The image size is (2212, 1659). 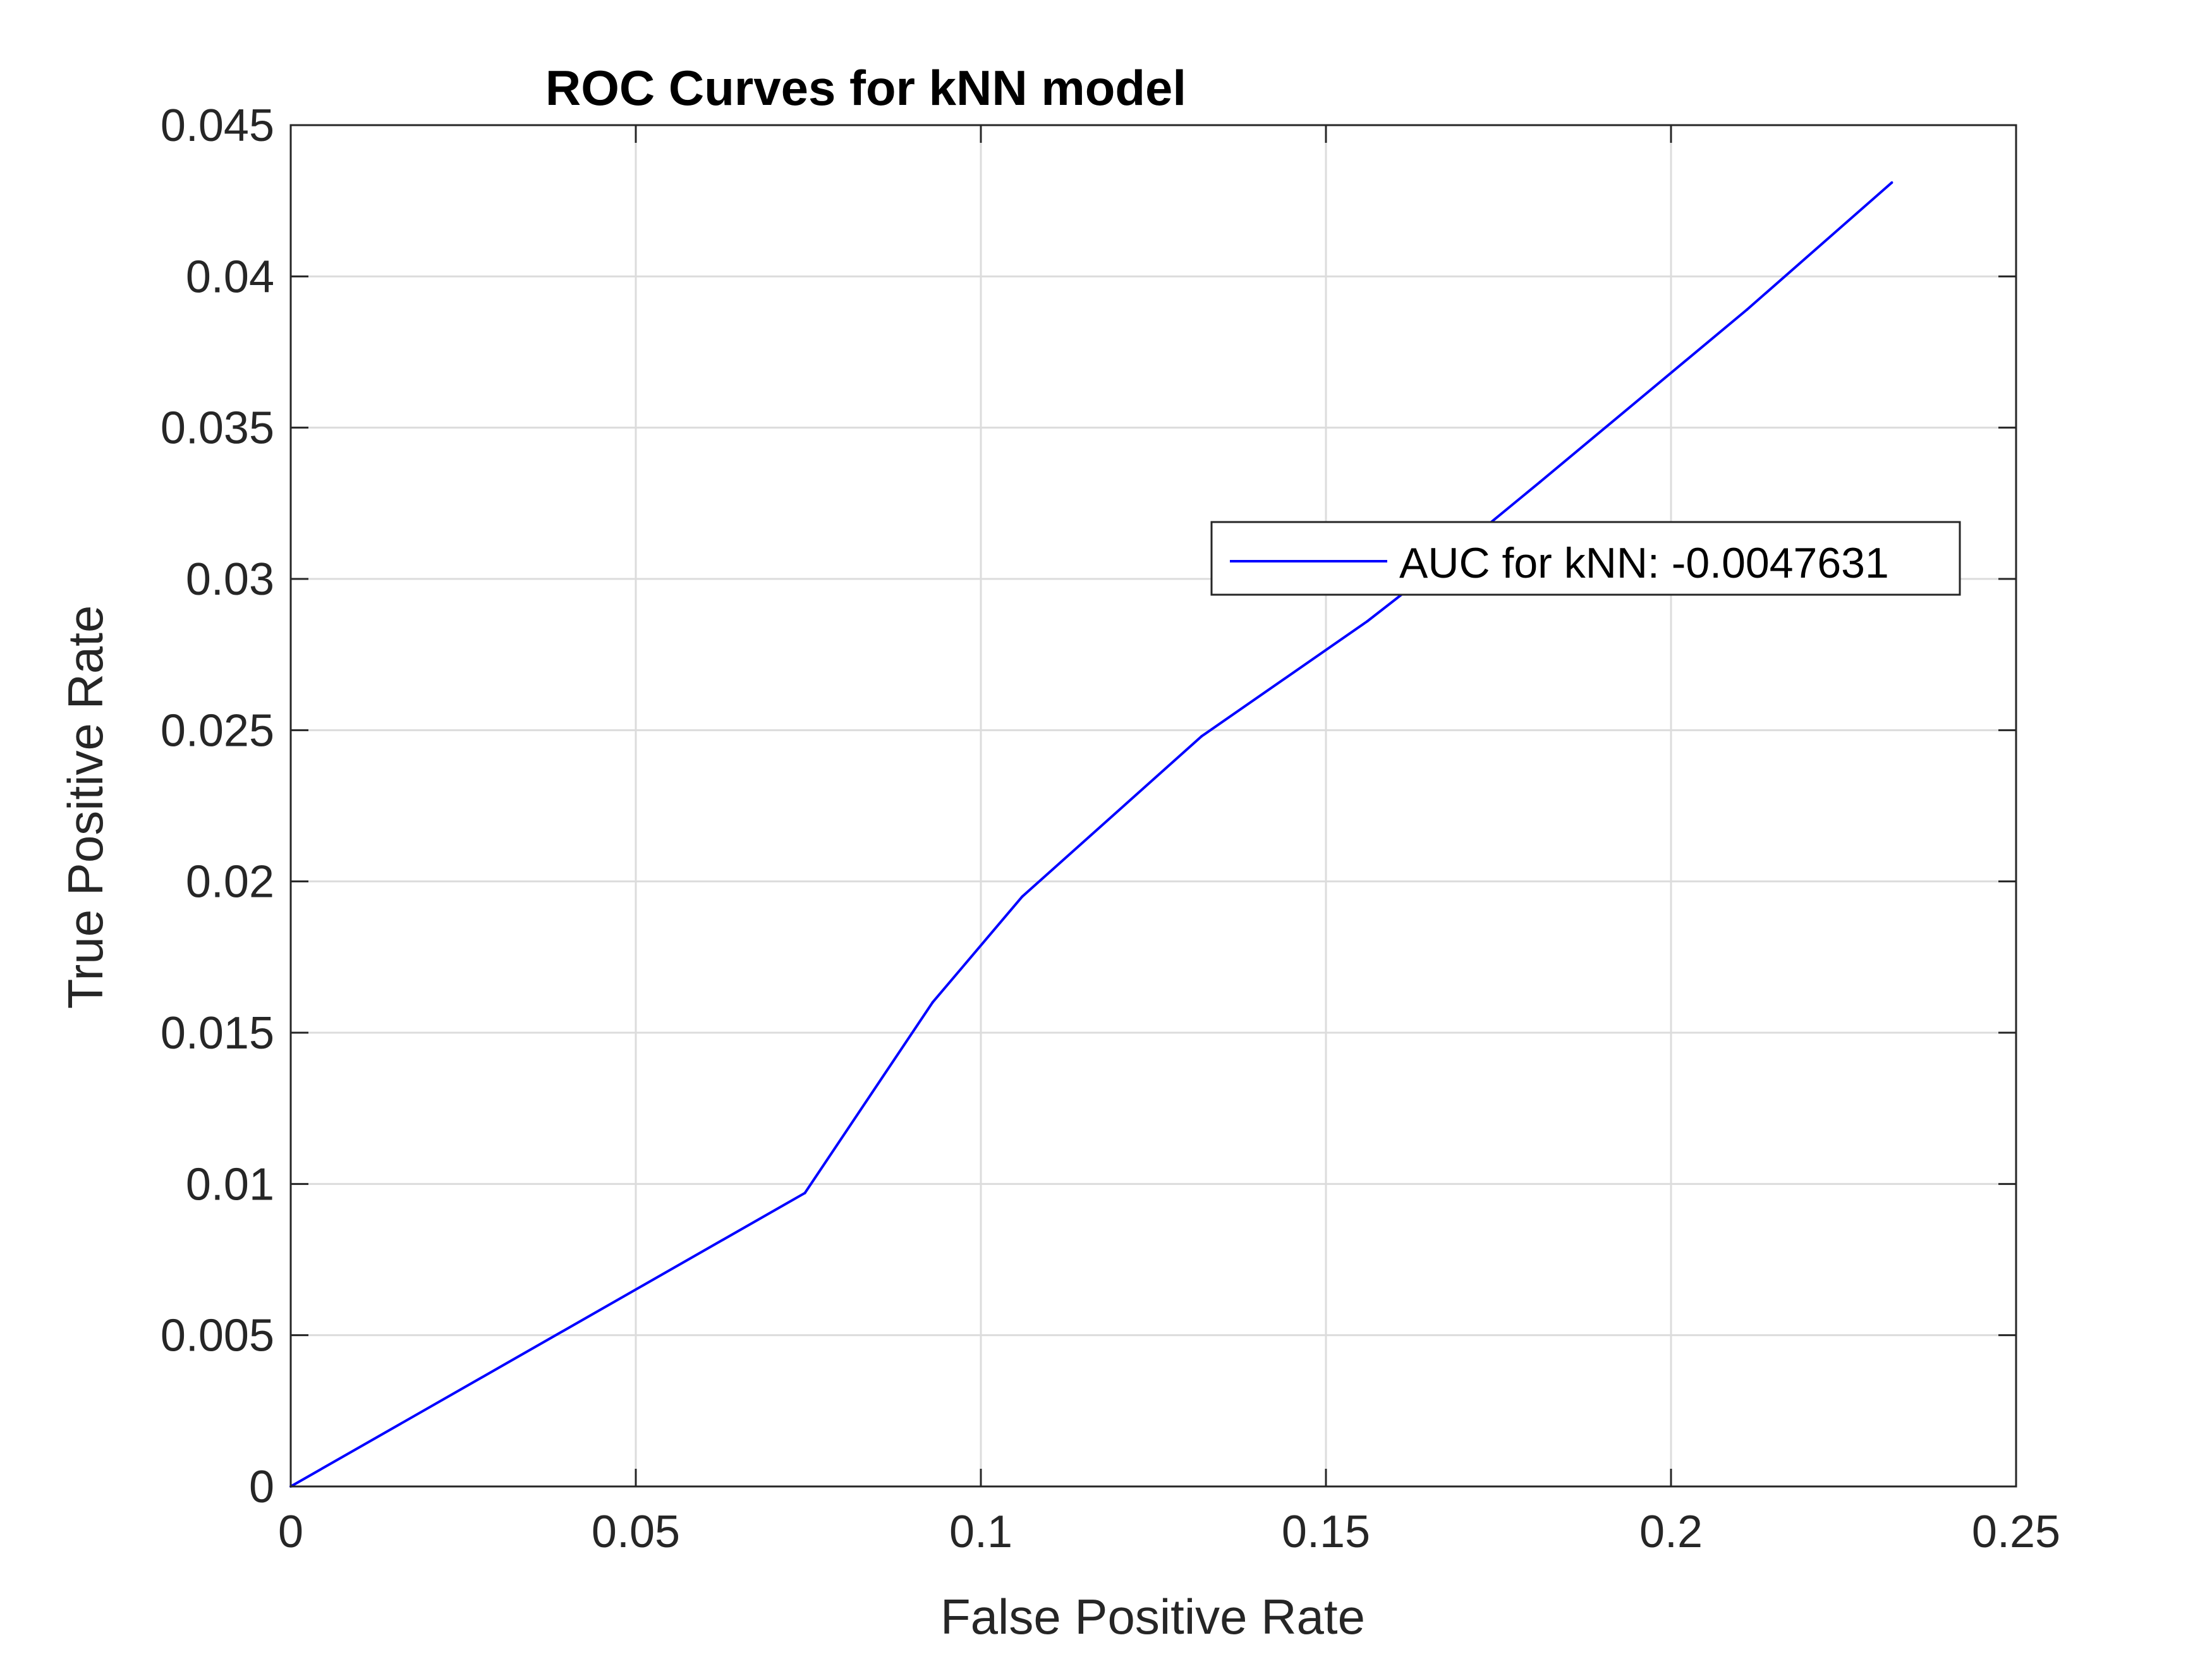 What do you see at coordinates (230, 579) in the screenshot?
I see `y-tick-label: 0.03` at bounding box center [230, 579].